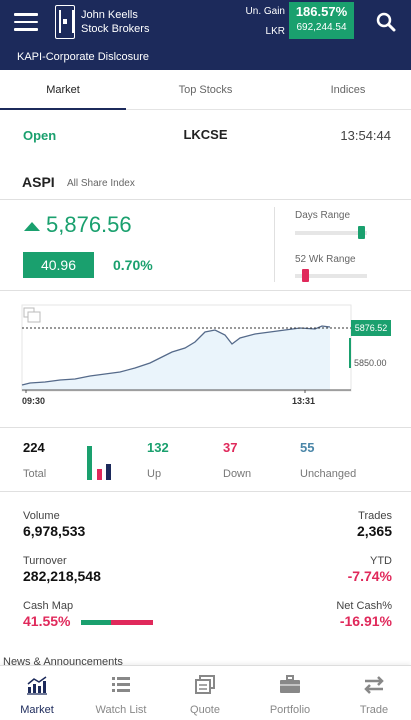 The width and height of the screenshot is (411, 720). I want to click on nav-label-portfolio: Portfolio, so click(290, 710).